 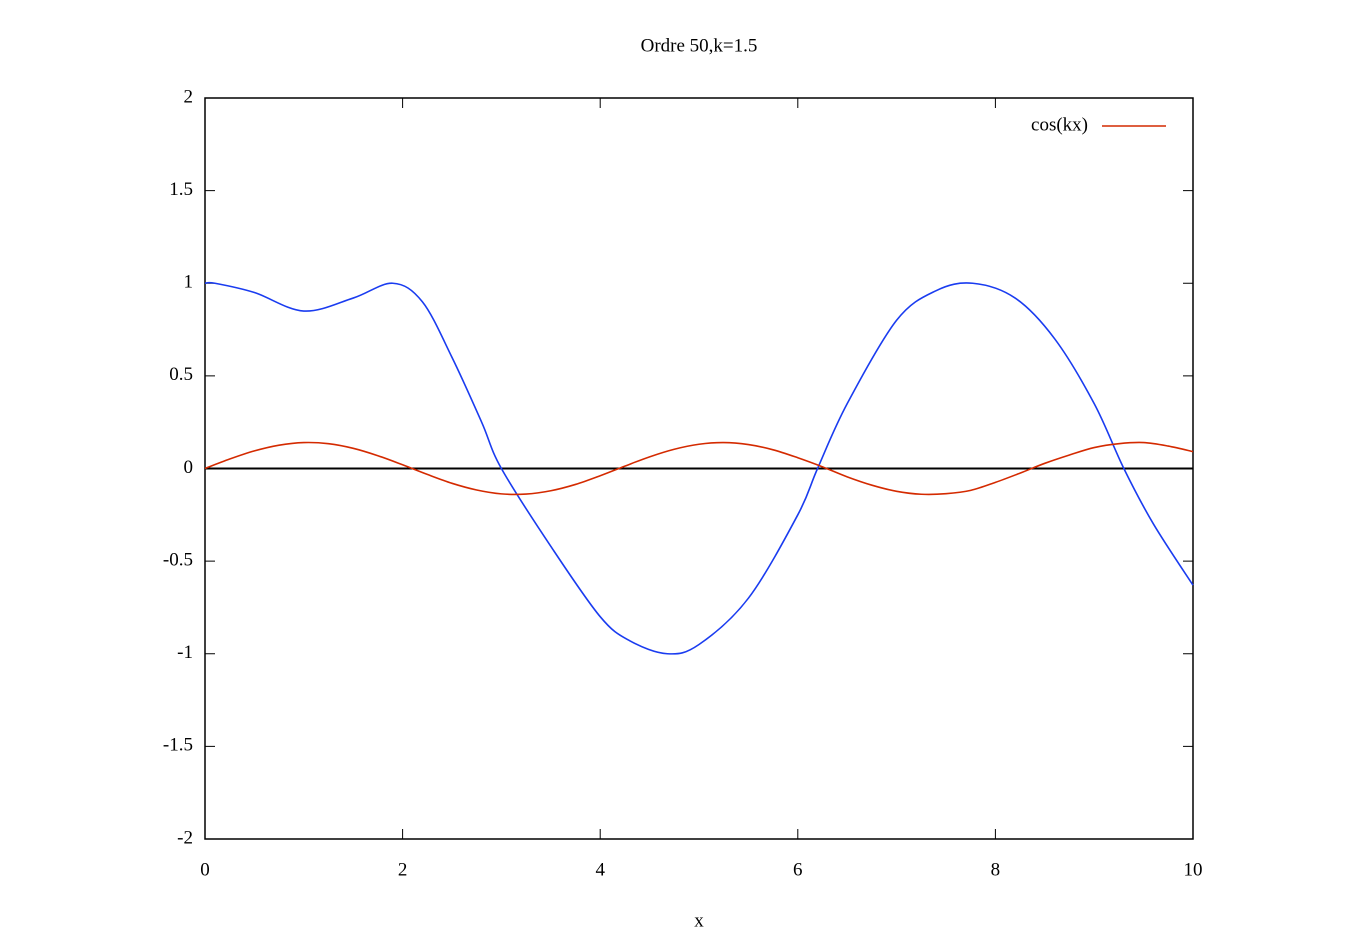 I want to click on x-tick-label: 6, so click(x=798, y=869).